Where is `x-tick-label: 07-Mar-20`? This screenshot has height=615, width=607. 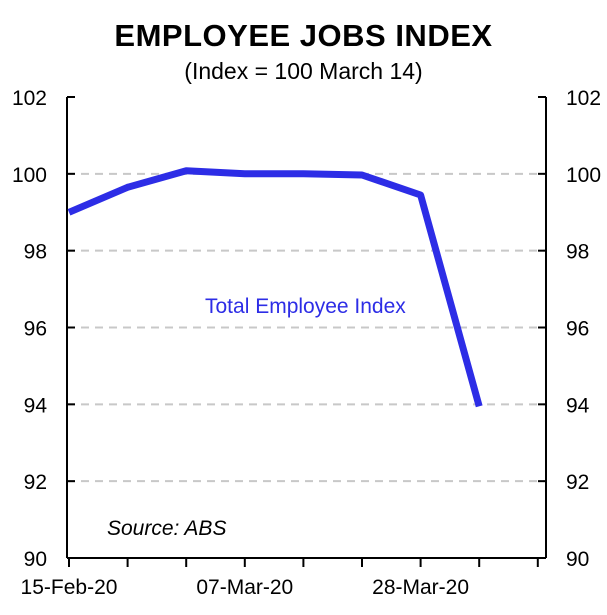
x-tick-label: 07-Mar-20 is located at coordinates (244, 587).